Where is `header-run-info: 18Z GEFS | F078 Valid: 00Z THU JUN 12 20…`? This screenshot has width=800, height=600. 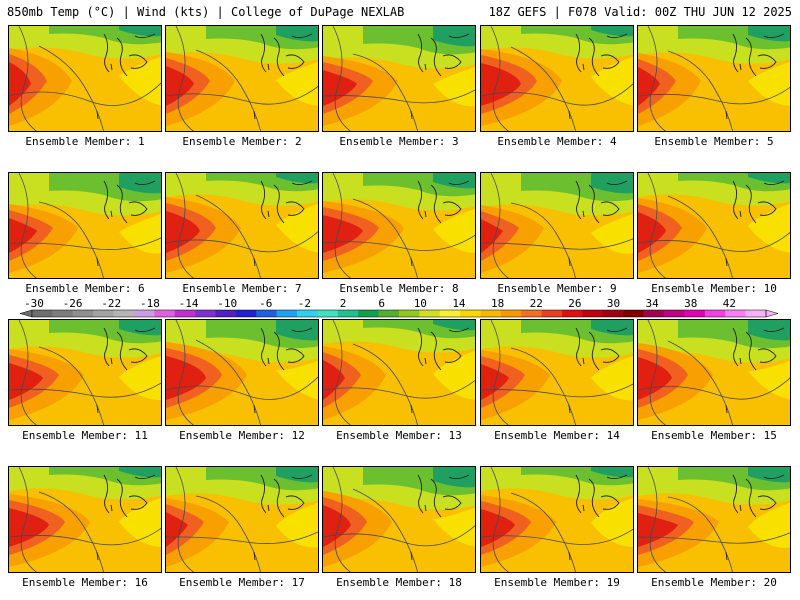
header-run-info: 18Z GEFS | F078 Valid: 00Z THU JUN 12 20… is located at coordinates (640, 12).